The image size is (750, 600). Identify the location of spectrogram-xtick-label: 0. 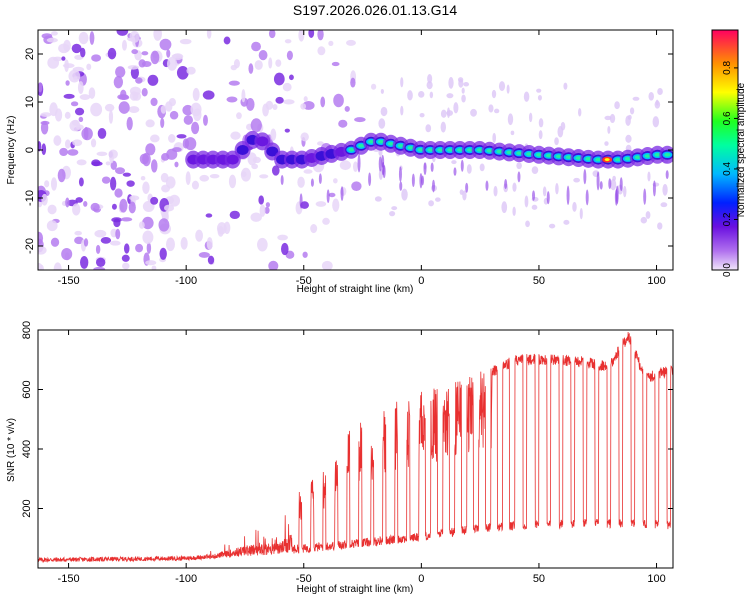
(421, 281).